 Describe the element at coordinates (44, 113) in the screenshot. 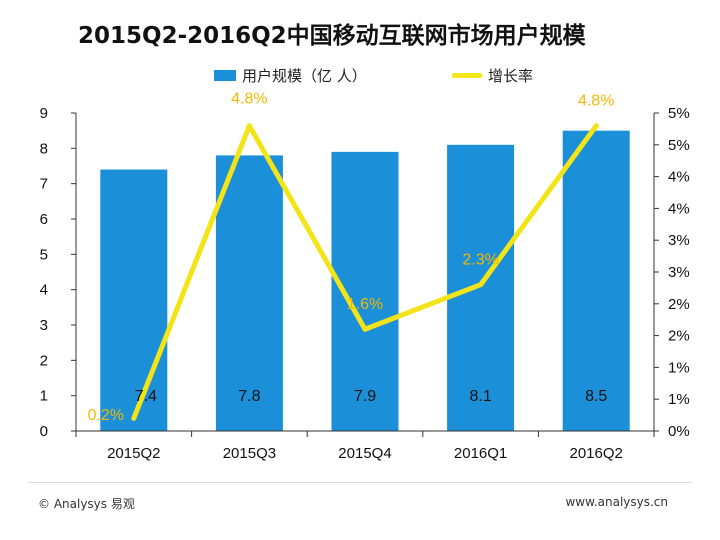

I see `left-tick-label: 9` at that location.